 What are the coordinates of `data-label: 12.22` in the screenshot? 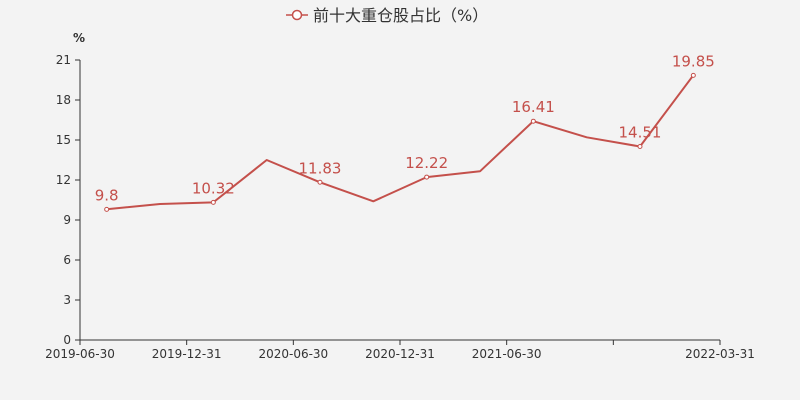 It's located at (426, 163).